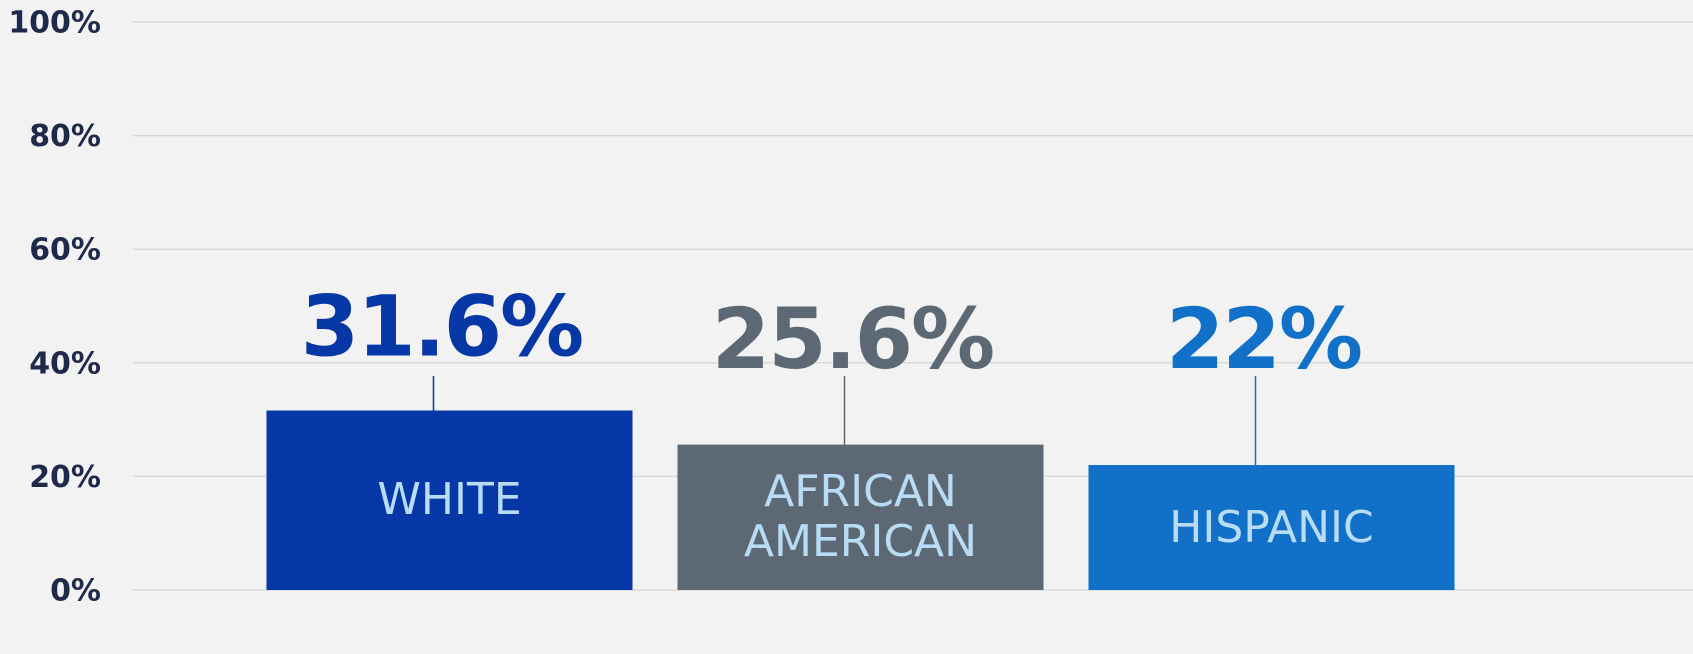  Describe the element at coordinates (65, 250) in the screenshot. I see `y-tick-label: 60%` at that location.